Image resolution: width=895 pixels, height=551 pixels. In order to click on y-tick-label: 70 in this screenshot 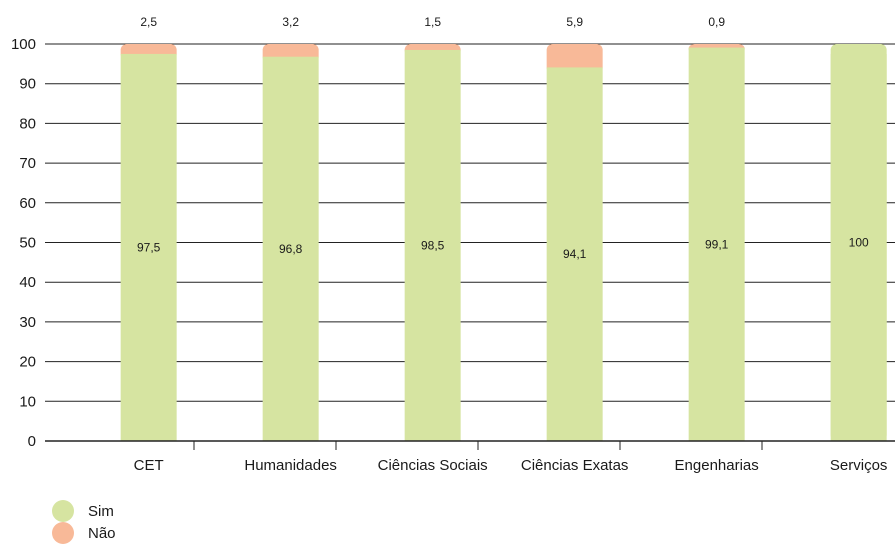, I will do `click(27, 163)`.